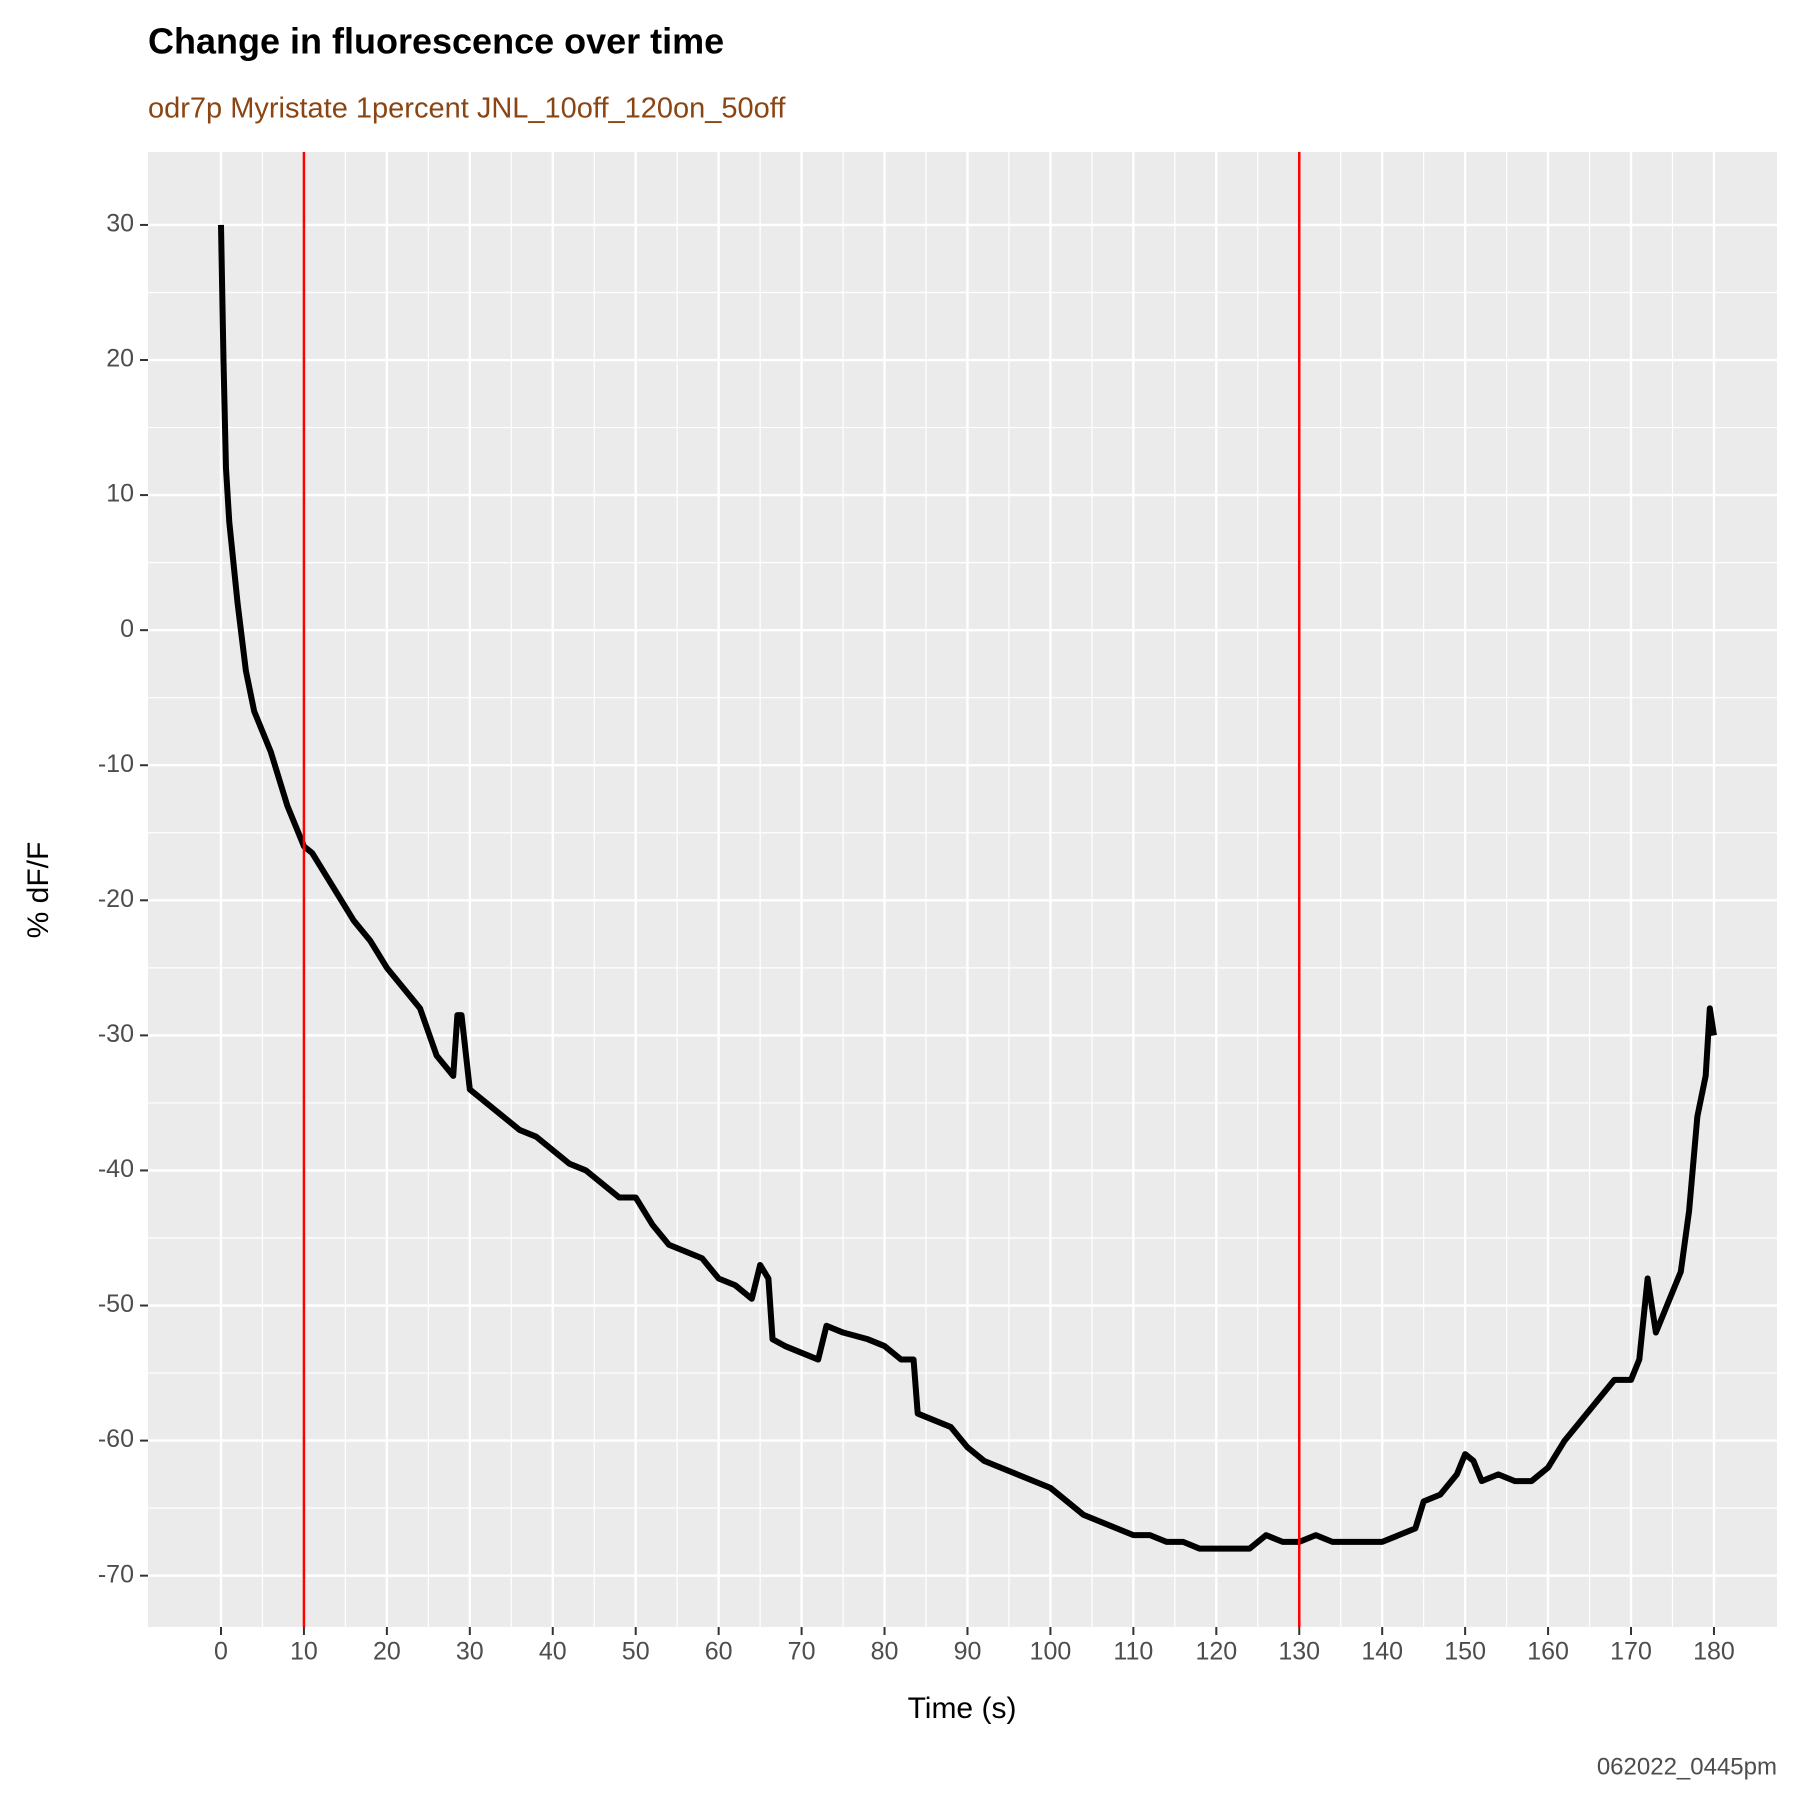  What do you see at coordinates (116, 1169) in the screenshot?
I see `y-tick-label: -40` at bounding box center [116, 1169].